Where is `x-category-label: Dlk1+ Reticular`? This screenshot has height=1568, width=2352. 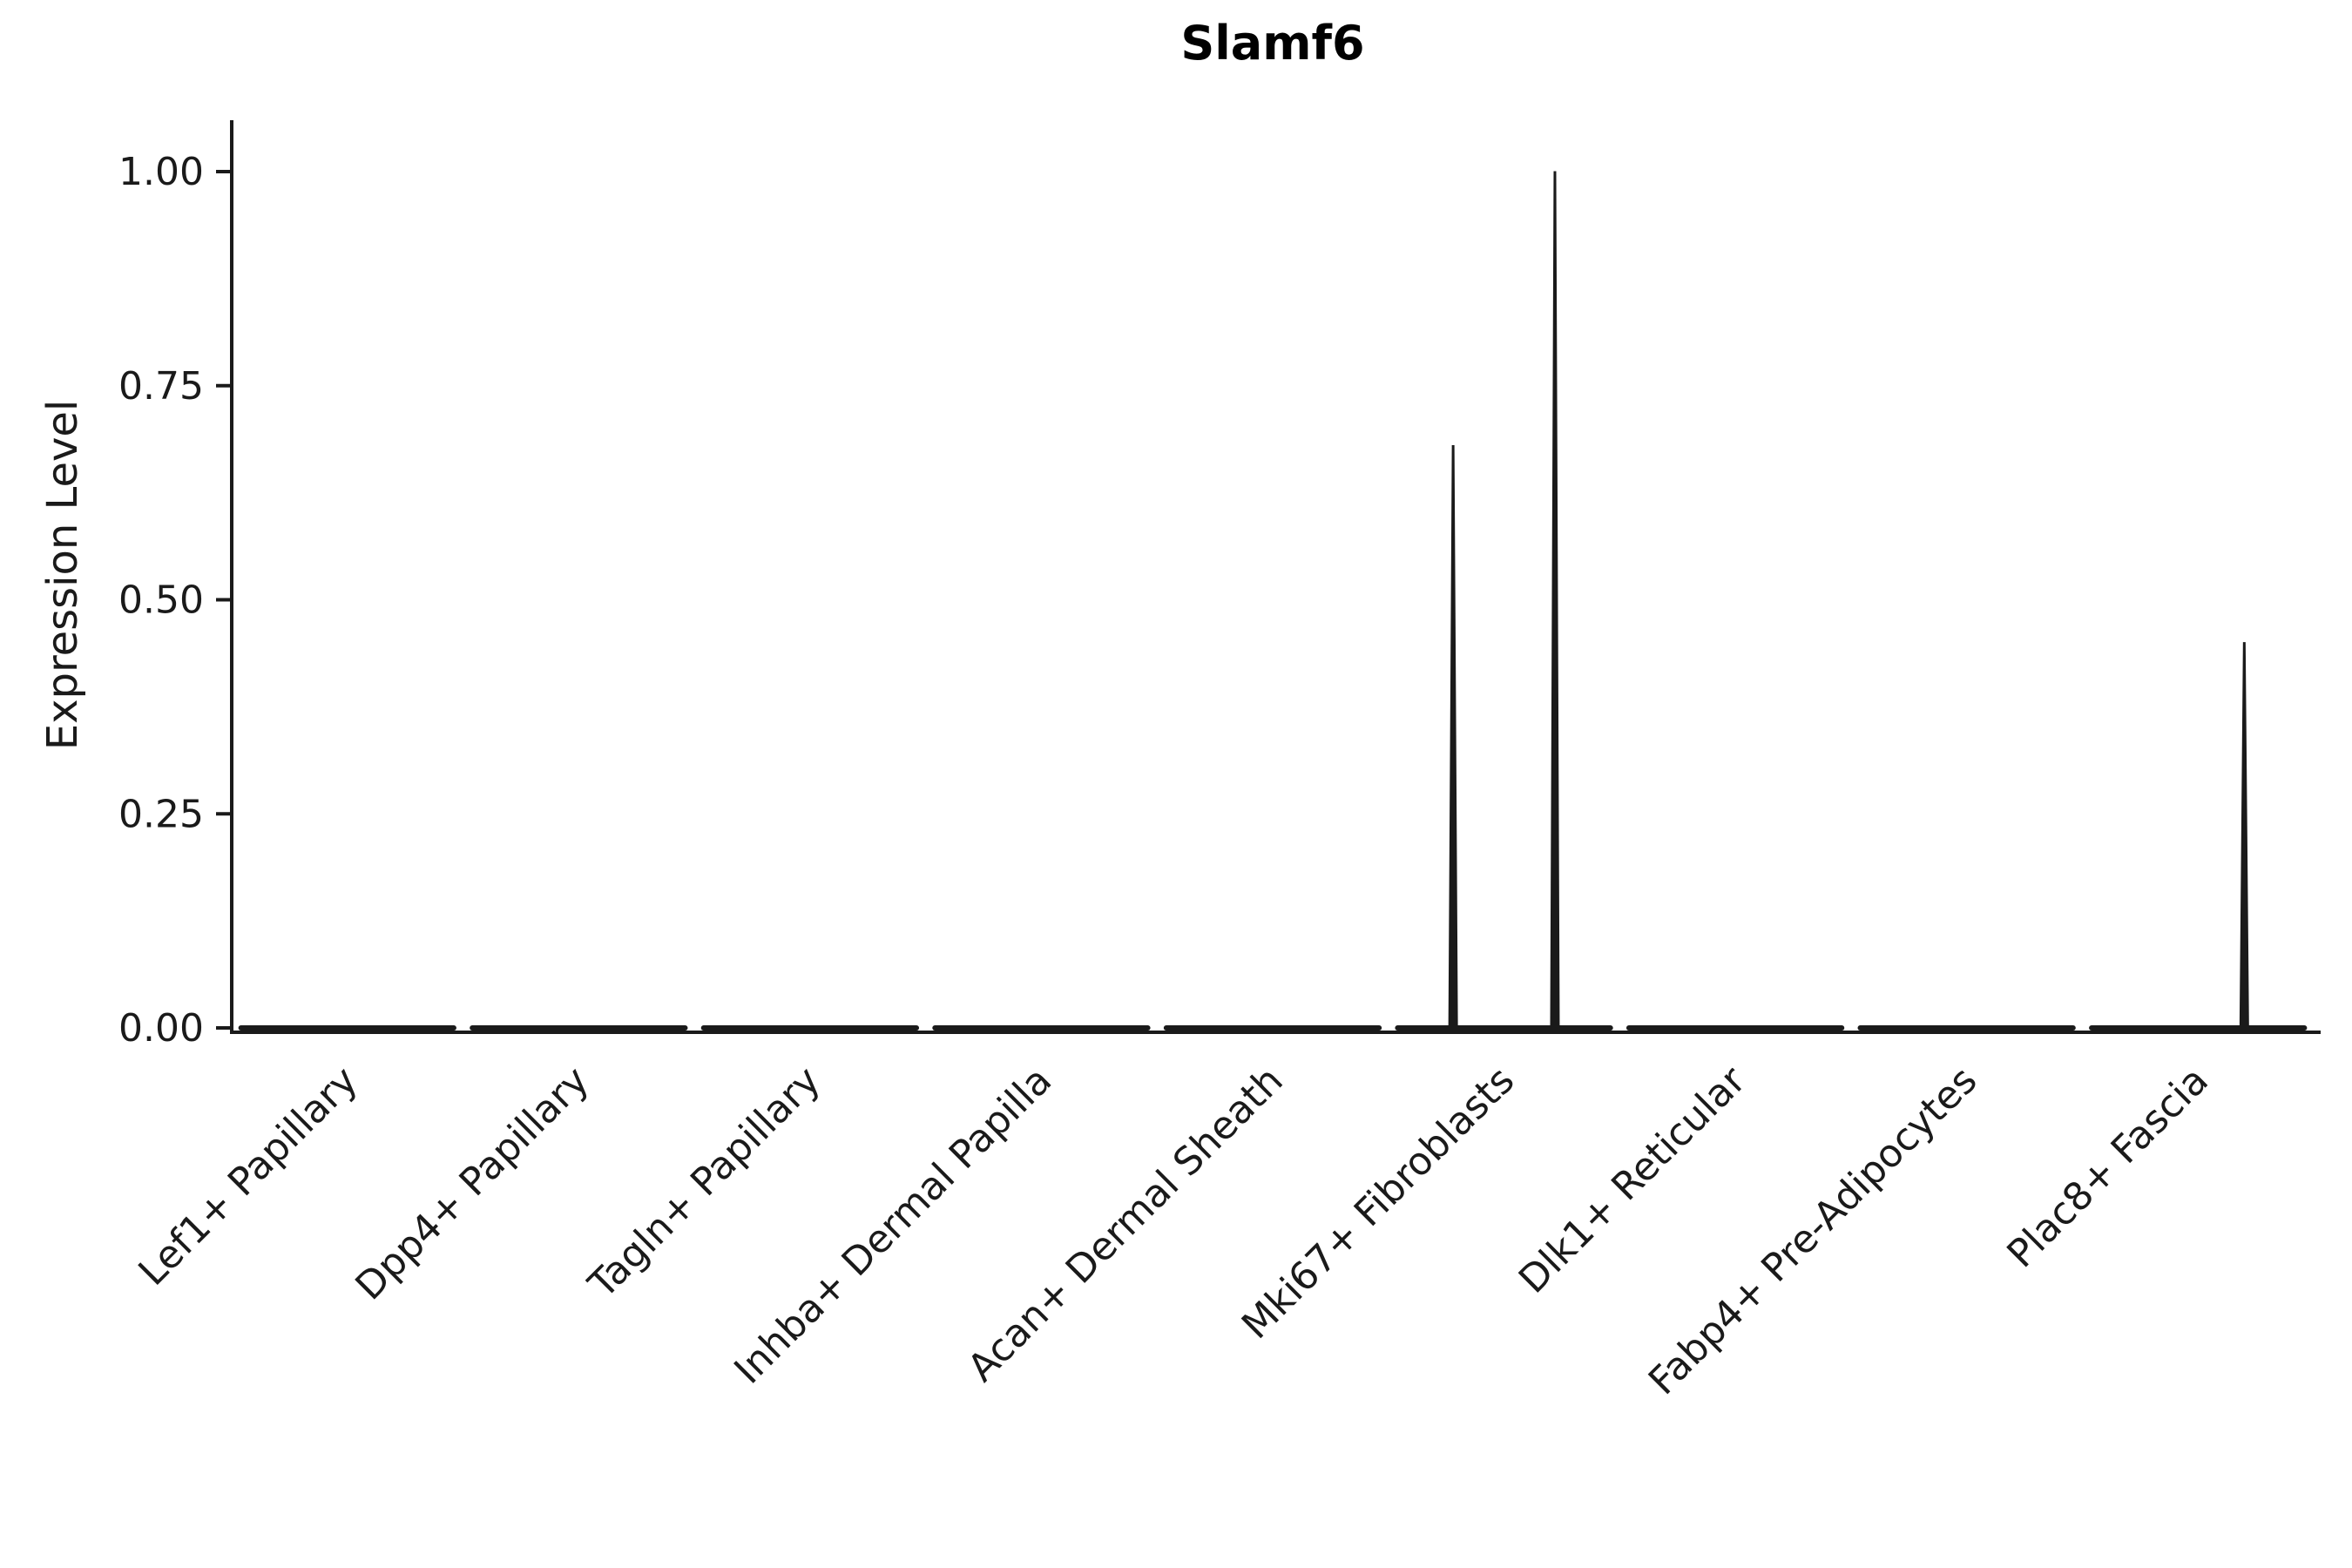 x-category-label: Dlk1+ Reticular is located at coordinates (1633, 1180).